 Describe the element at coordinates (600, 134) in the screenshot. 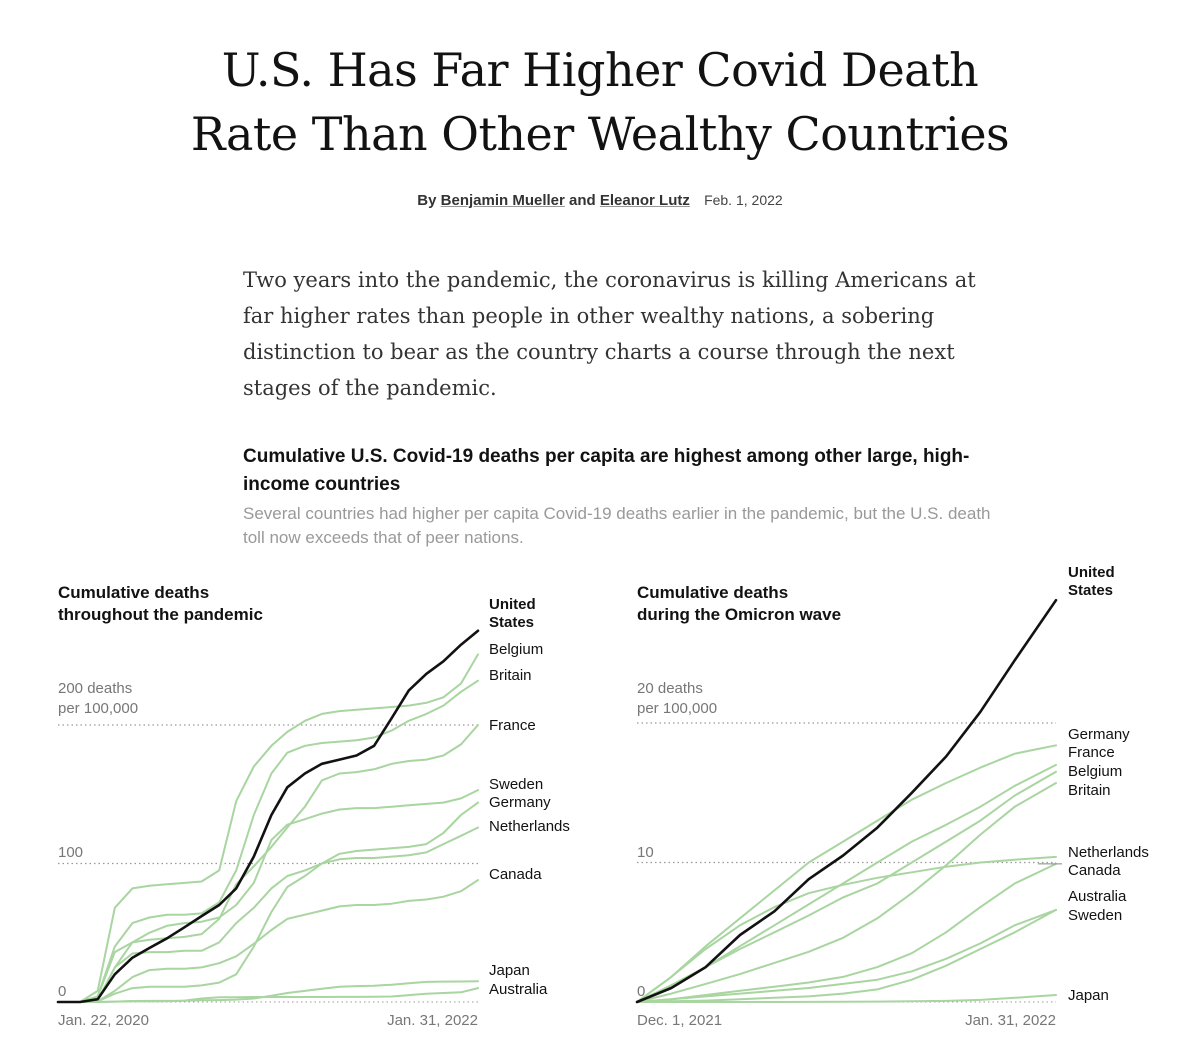

I see `headline-line-2: Rate Than Other Wealthy Countries` at that location.